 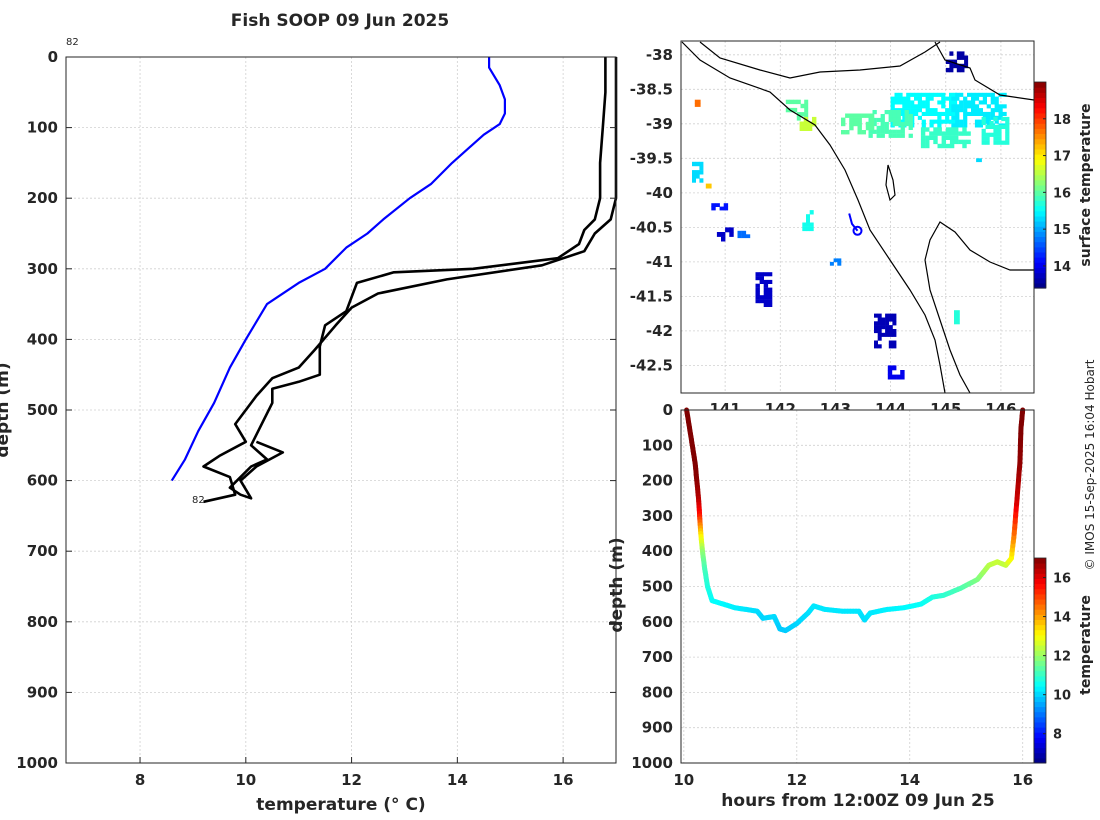 What do you see at coordinates (796, 780) in the screenshot?
I see `section-xtick-label: 12` at bounding box center [796, 780].